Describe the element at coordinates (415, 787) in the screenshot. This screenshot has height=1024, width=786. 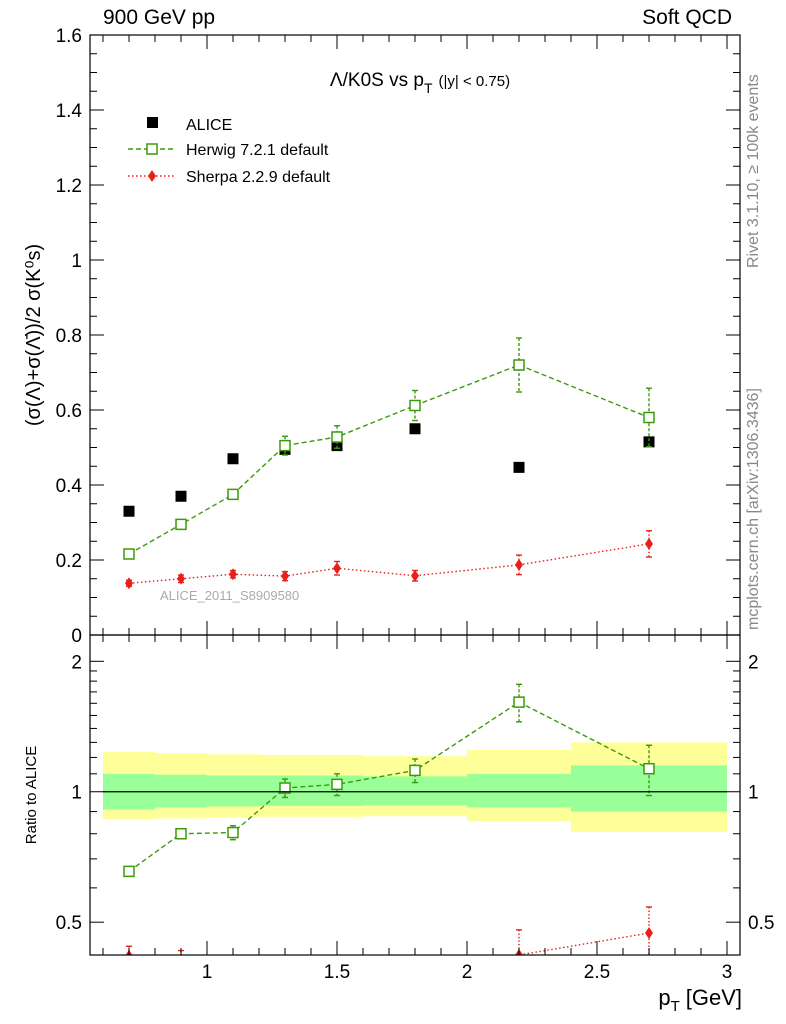
I see `uncertainty-bands` at that location.